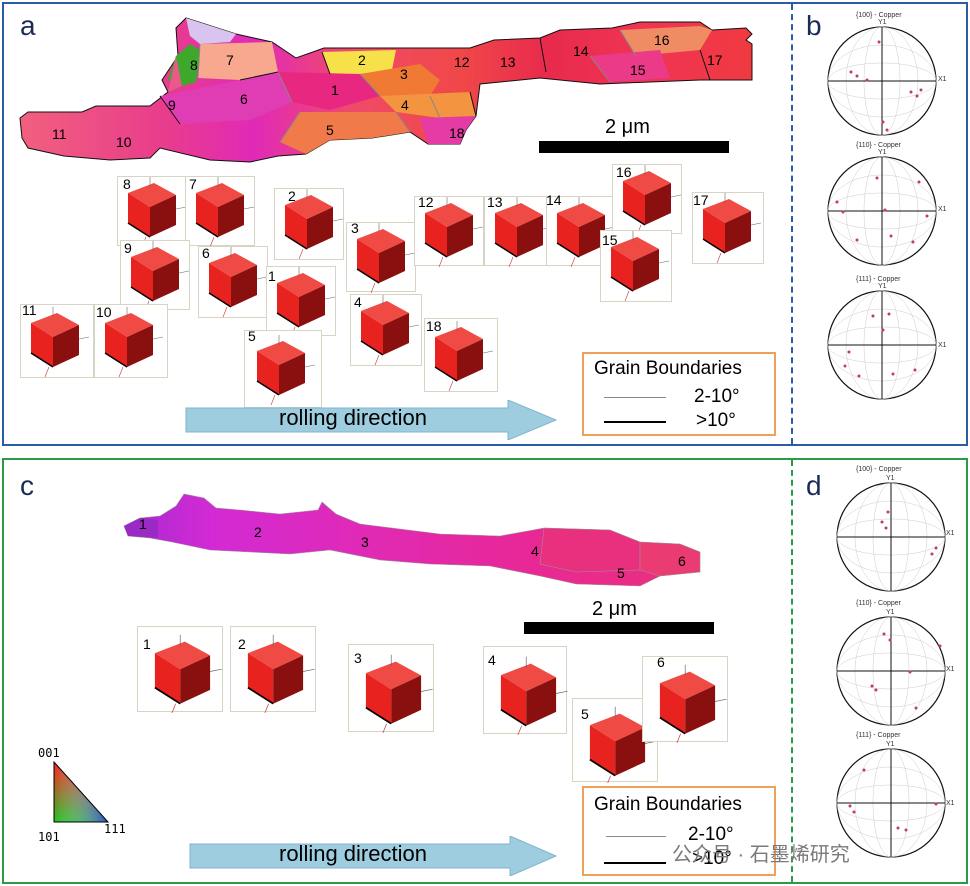 This screenshot has width=970, height=886. Describe the element at coordinates (621, 573) in the screenshot. I see `grain-label-bottom-5: 5` at that location.